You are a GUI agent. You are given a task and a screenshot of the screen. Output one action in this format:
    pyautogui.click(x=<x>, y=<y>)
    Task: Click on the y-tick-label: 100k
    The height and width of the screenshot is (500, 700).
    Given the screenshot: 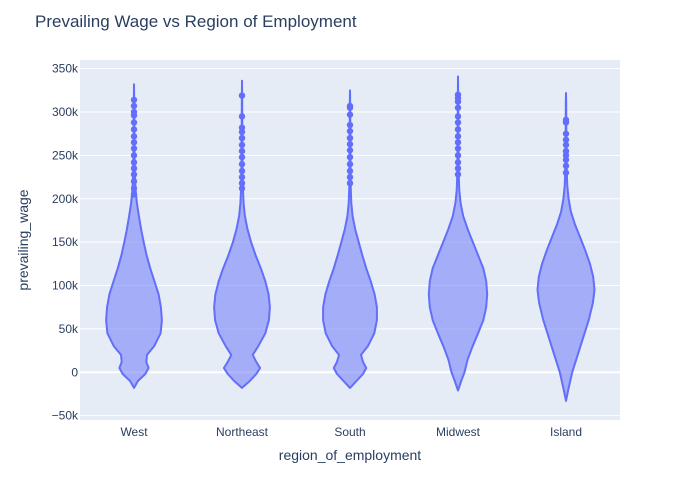 What is the action you would take?
    pyautogui.click(x=65, y=286)
    